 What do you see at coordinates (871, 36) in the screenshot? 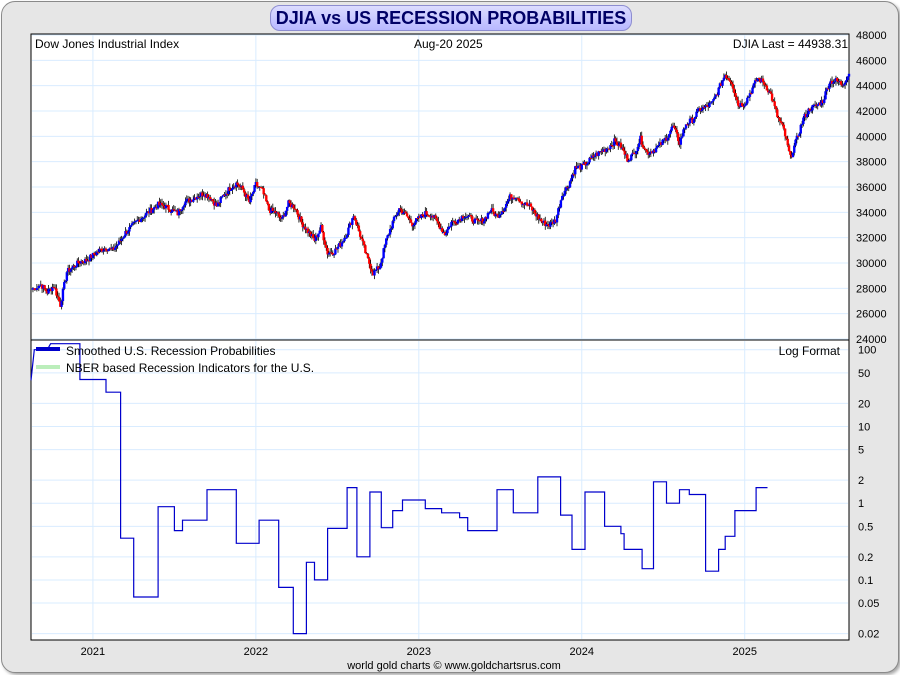
I see `djia-y-tick-label: 48000` at bounding box center [871, 36].